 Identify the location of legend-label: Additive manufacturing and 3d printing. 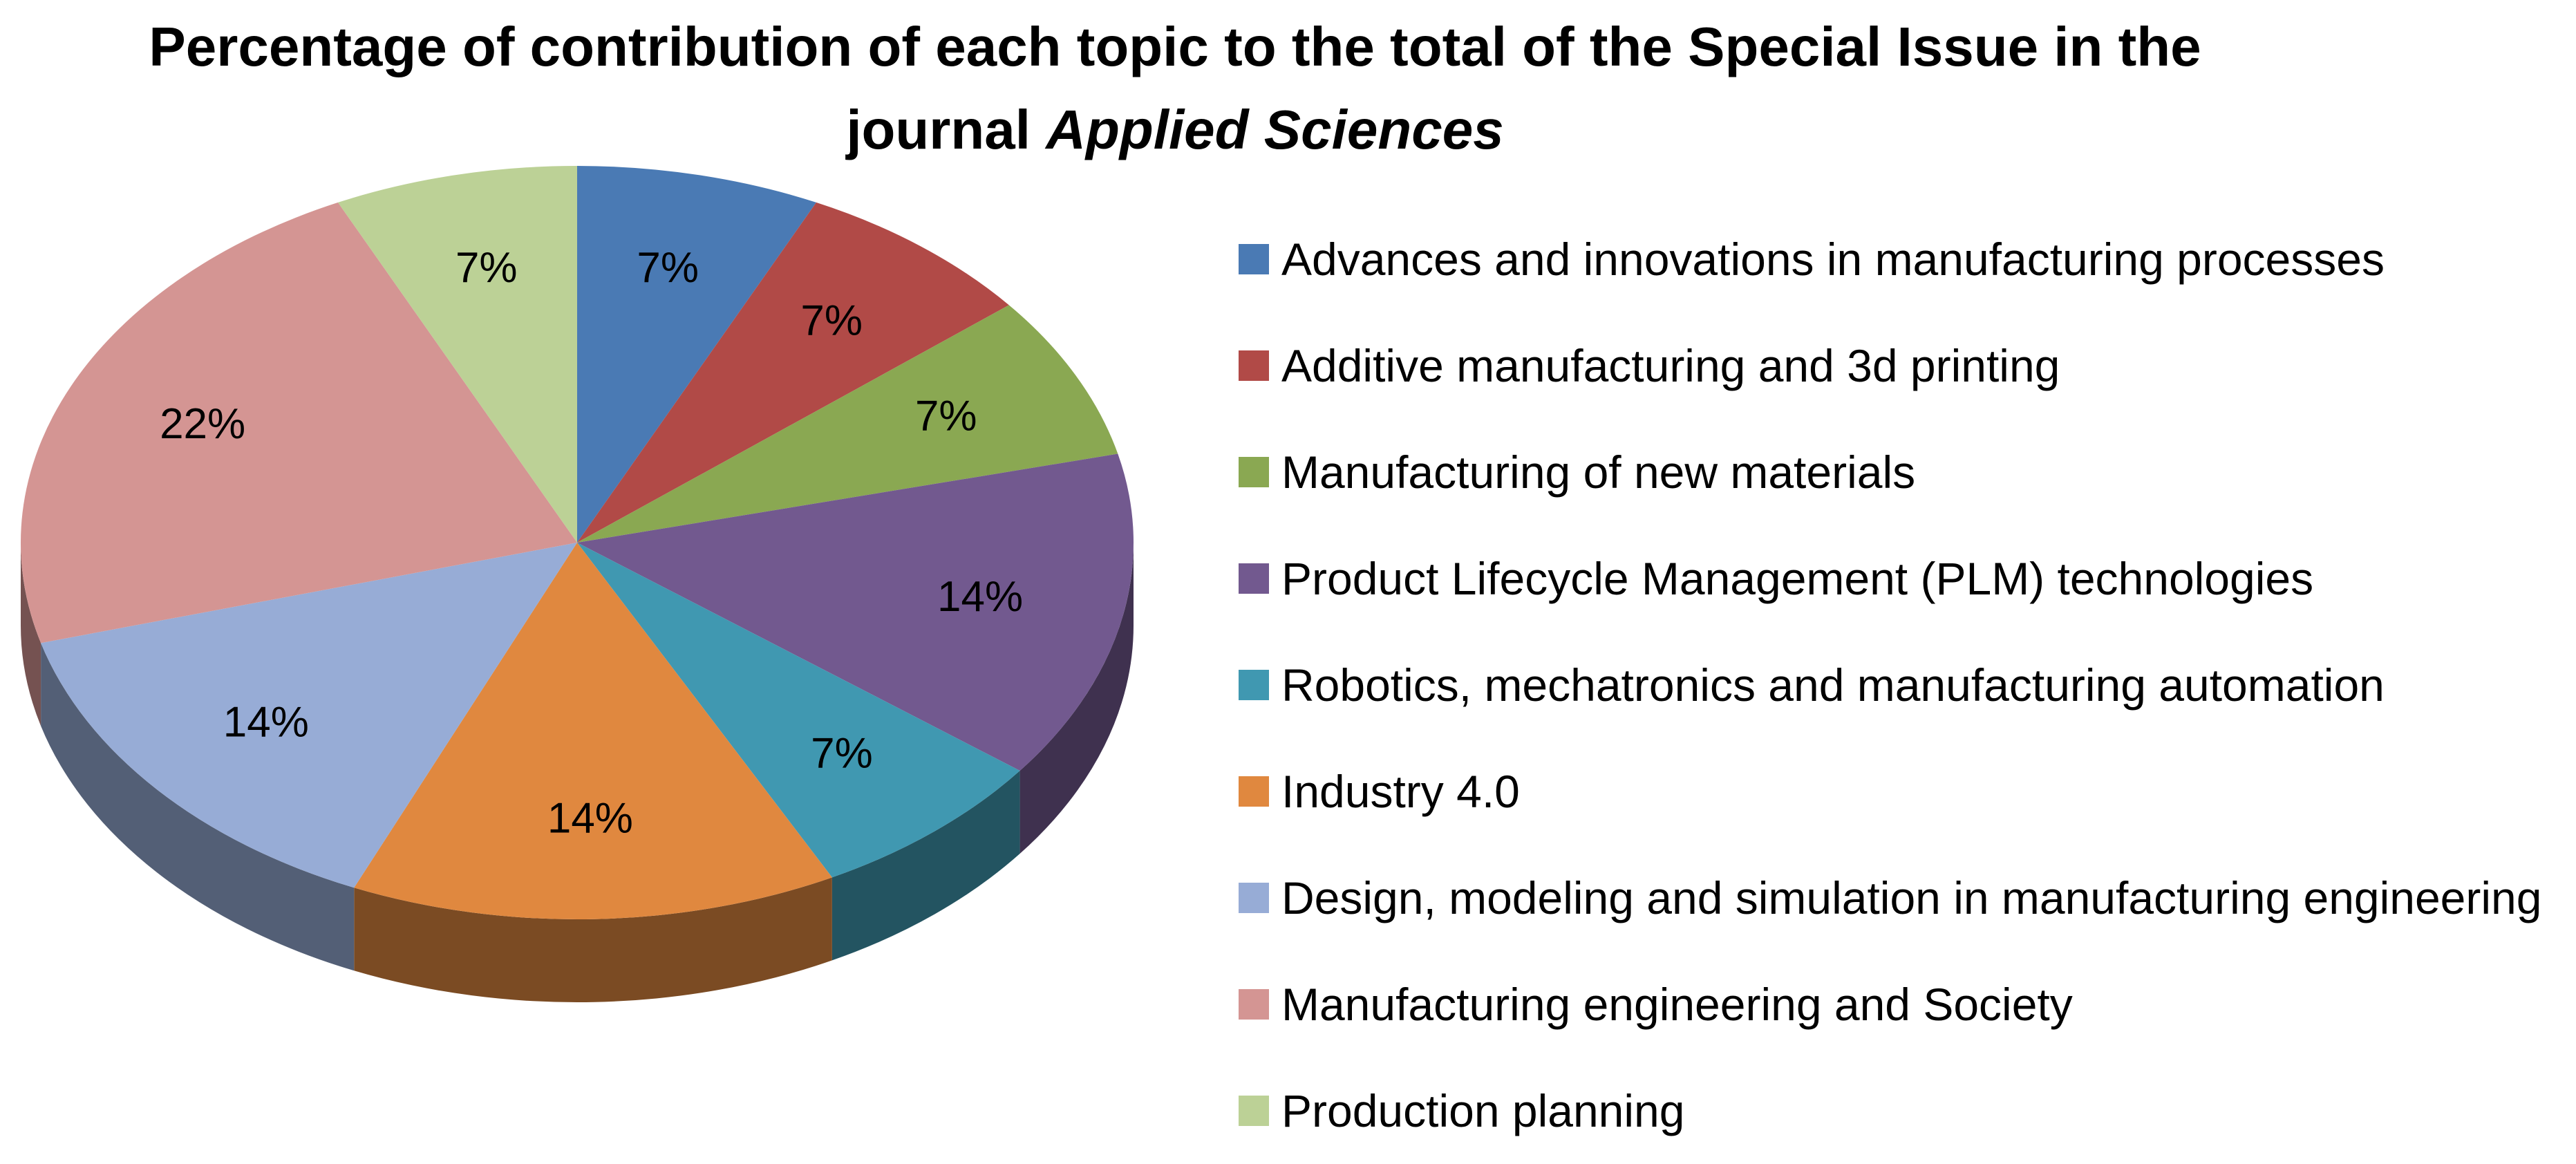
(1670, 365).